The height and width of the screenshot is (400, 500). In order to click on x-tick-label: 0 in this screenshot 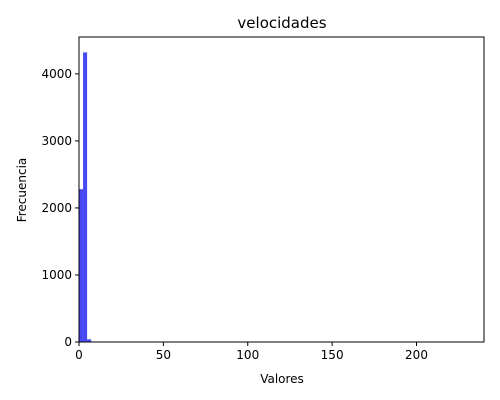, I will do `click(79, 355)`.